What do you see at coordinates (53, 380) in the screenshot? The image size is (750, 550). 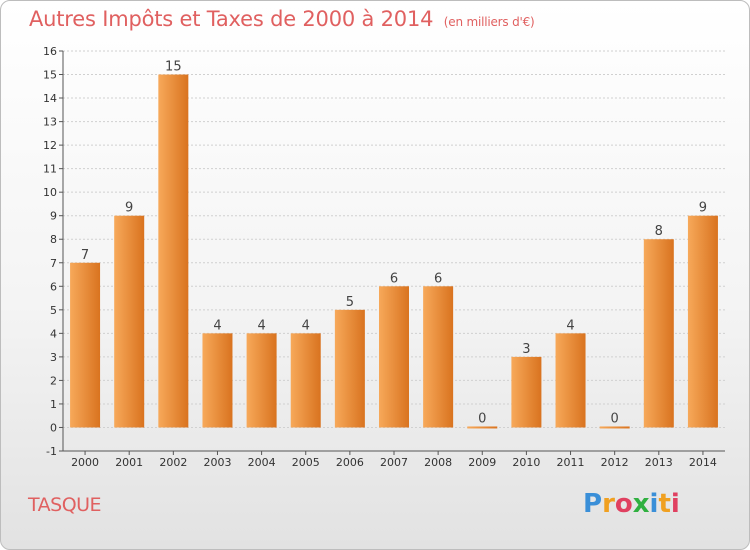 I see `y-tick-label: 2` at bounding box center [53, 380].